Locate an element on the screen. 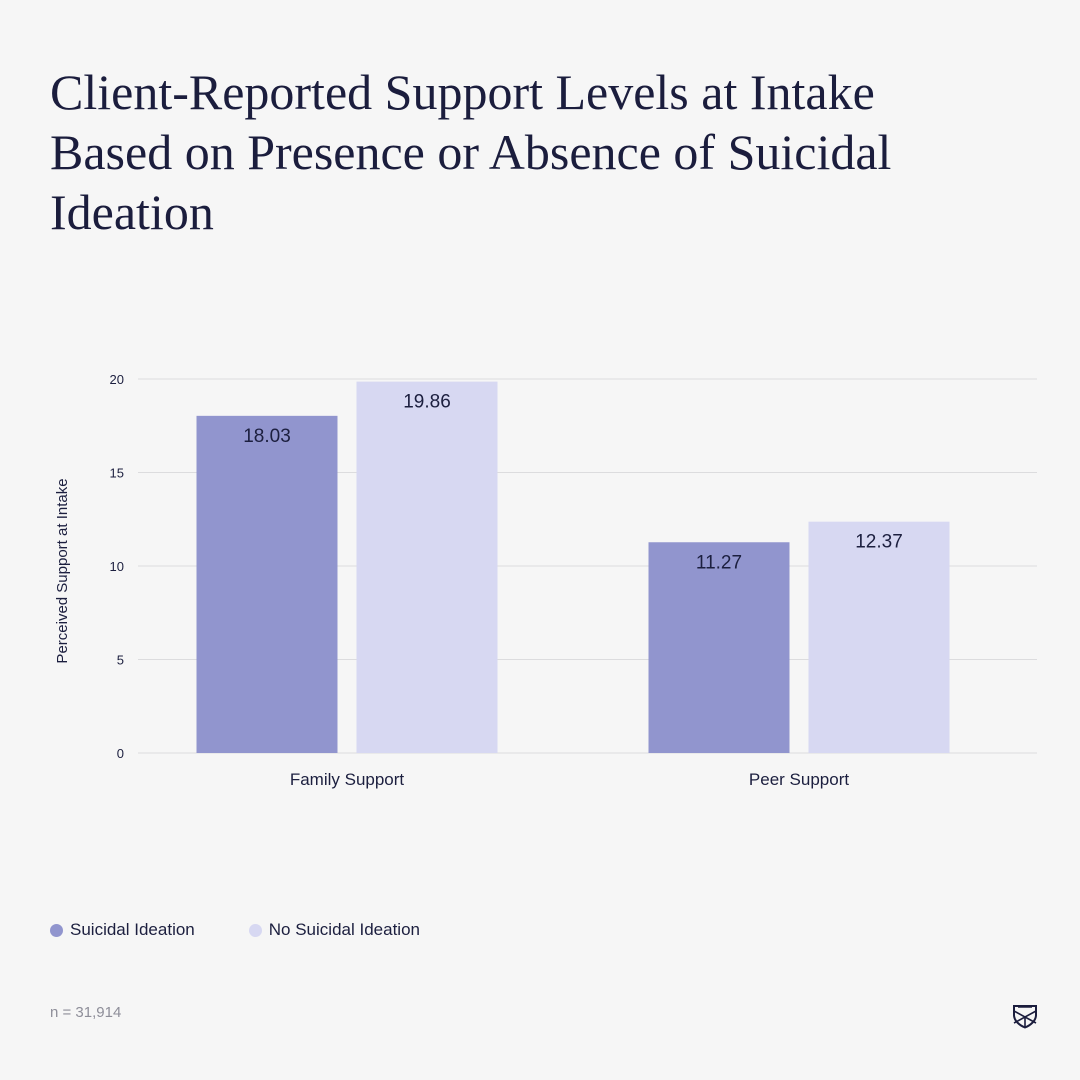 The width and height of the screenshot is (1080, 1080). bar-value-label: 12.37 is located at coordinates (879, 542).